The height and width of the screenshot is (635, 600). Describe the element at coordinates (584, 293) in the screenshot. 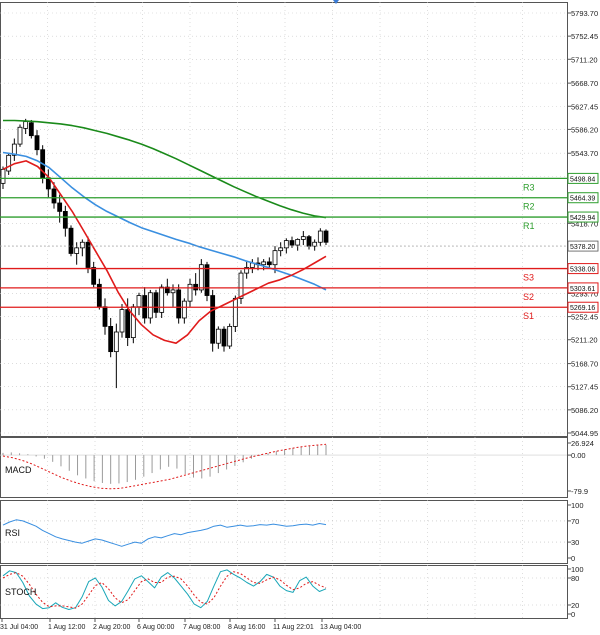

I see `price-tick-label: 5293.70` at that location.